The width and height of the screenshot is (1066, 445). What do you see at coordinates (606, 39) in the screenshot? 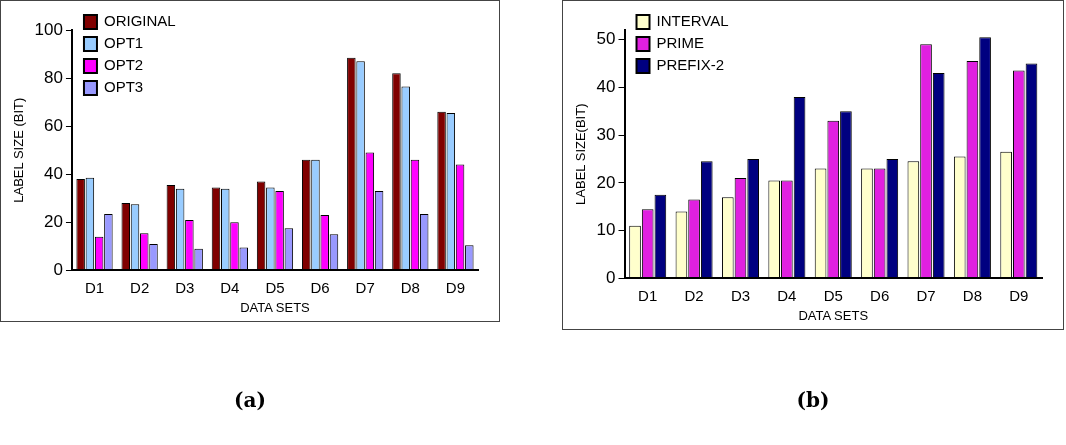
I see `y-tick-label: 50` at bounding box center [606, 39].